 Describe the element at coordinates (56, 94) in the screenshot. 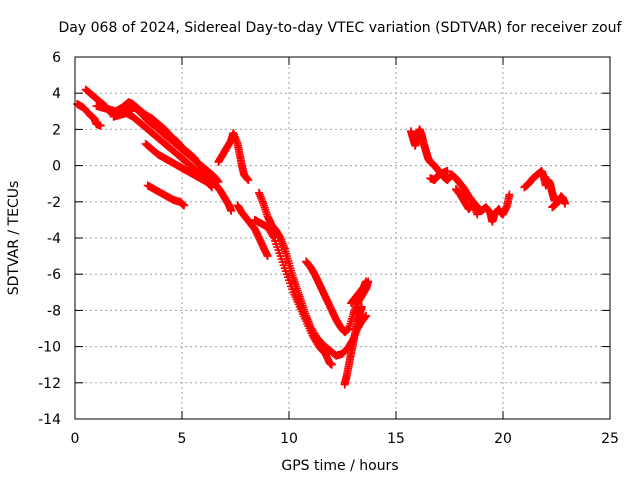

I see `y-tick-label: 4` at that location.